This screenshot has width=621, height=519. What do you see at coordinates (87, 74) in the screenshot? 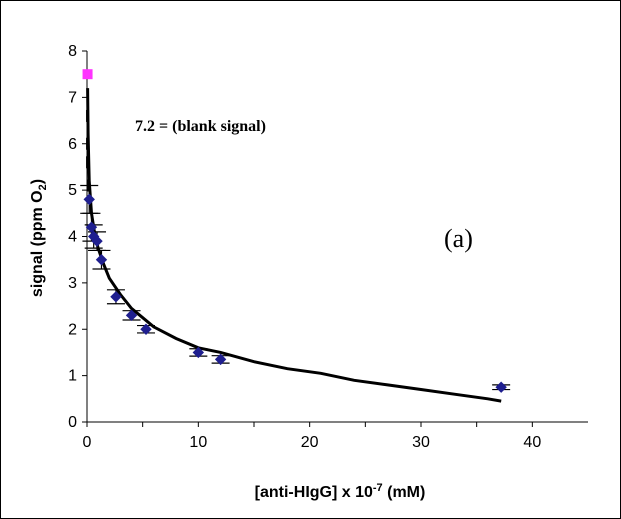
I see `blank-signal-point` at bounding box center [87, 74].